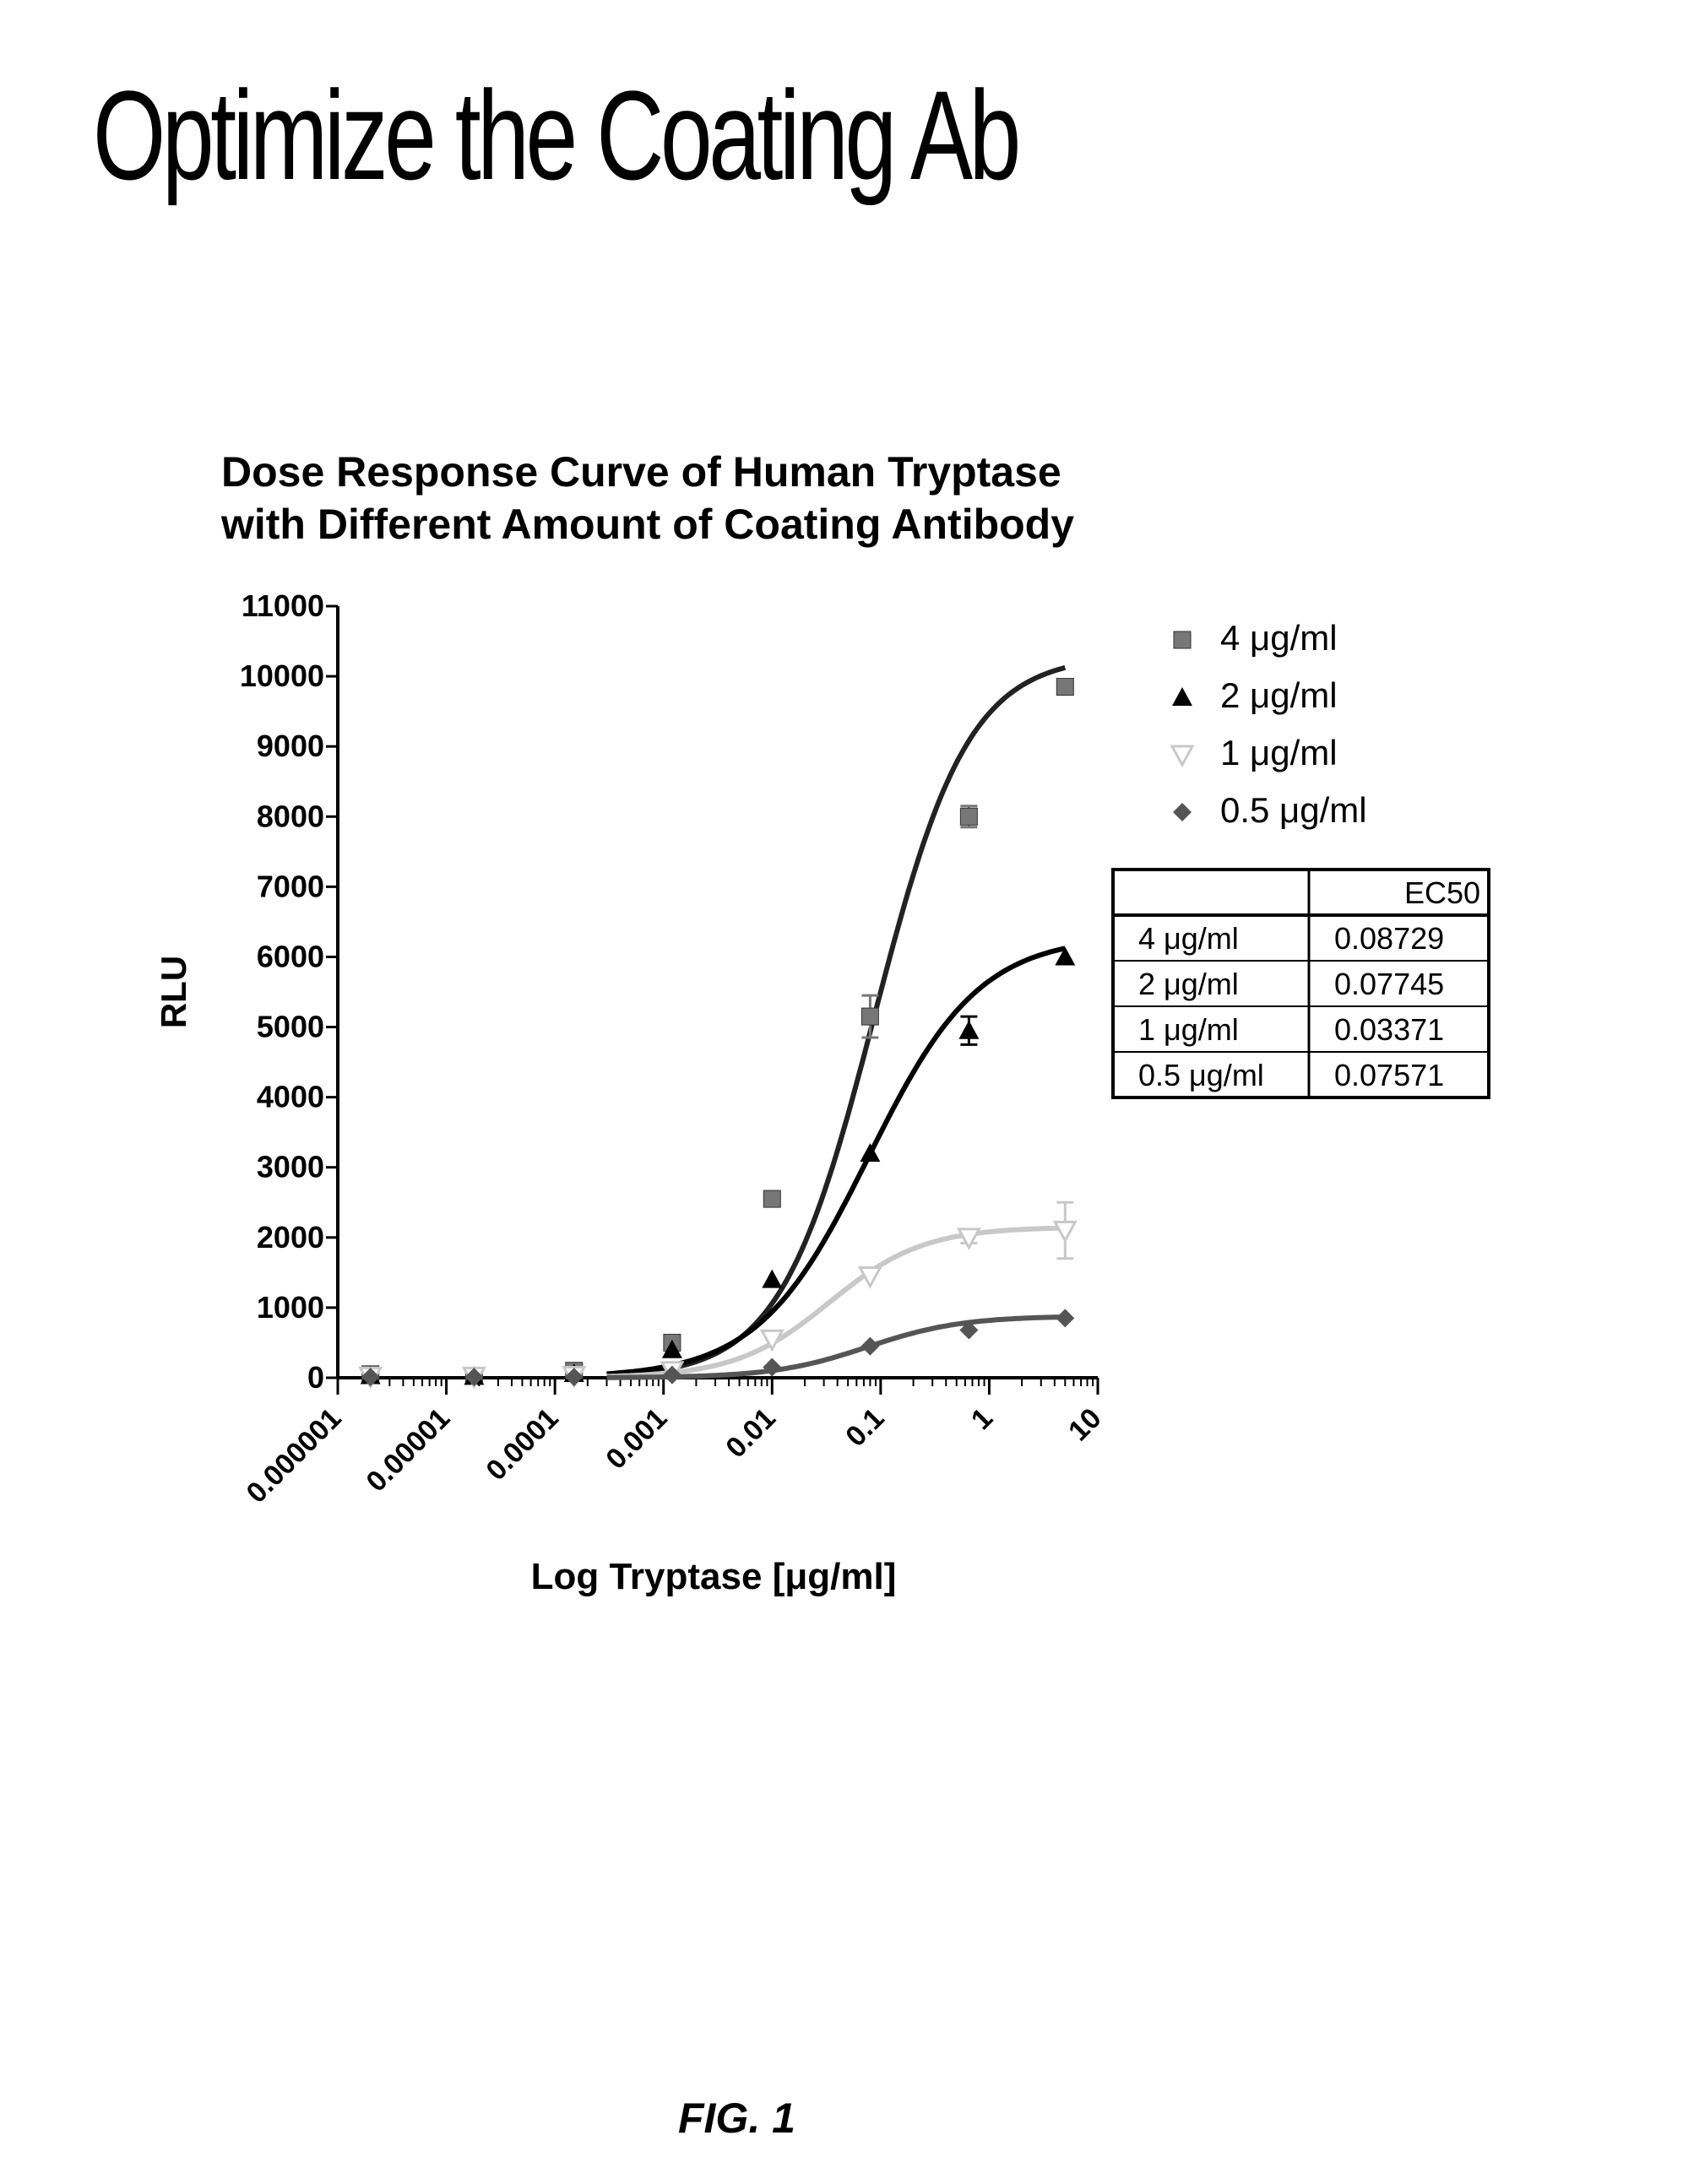 The image size is (1683, 2184). Describe the element at coordinates (290, 1167) in the screenshot. I see `y-tick-label: 3000` at that location.